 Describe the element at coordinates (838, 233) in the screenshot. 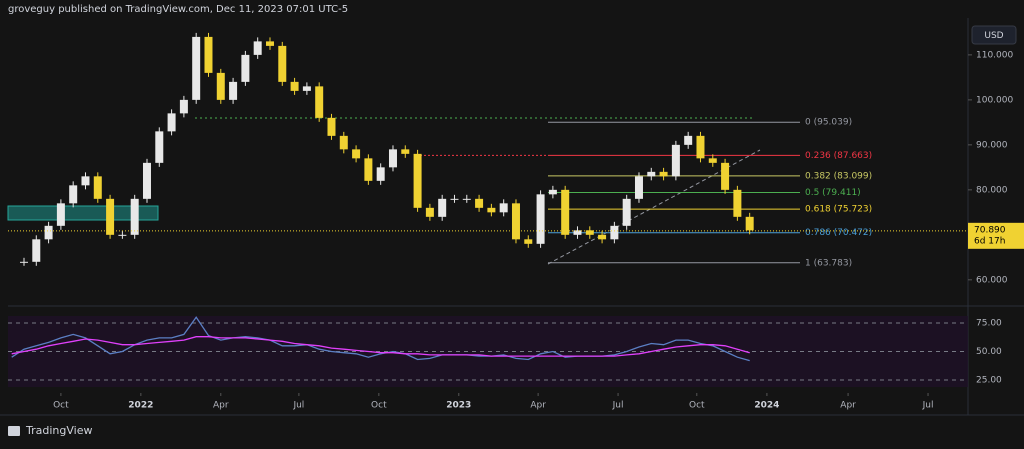

I see `fib-label: 0.786 (70.472)` at that location.